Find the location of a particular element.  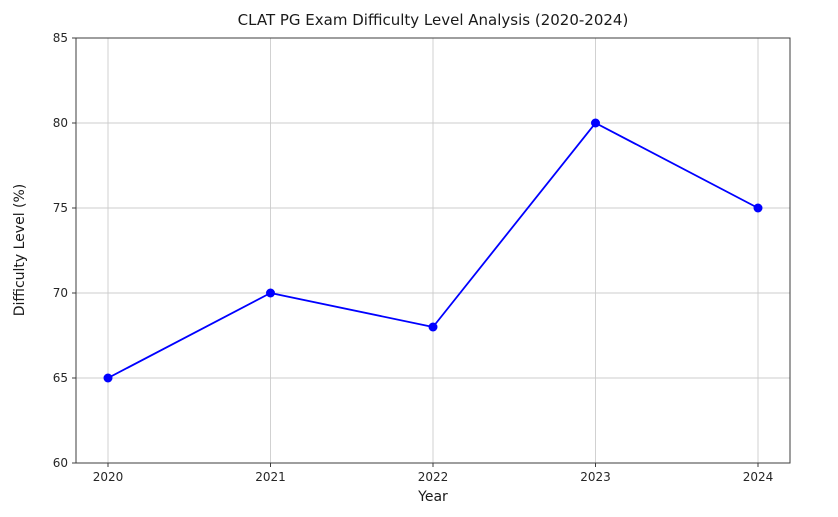

x-axis-label: Year is located at coordinates (432, 497).